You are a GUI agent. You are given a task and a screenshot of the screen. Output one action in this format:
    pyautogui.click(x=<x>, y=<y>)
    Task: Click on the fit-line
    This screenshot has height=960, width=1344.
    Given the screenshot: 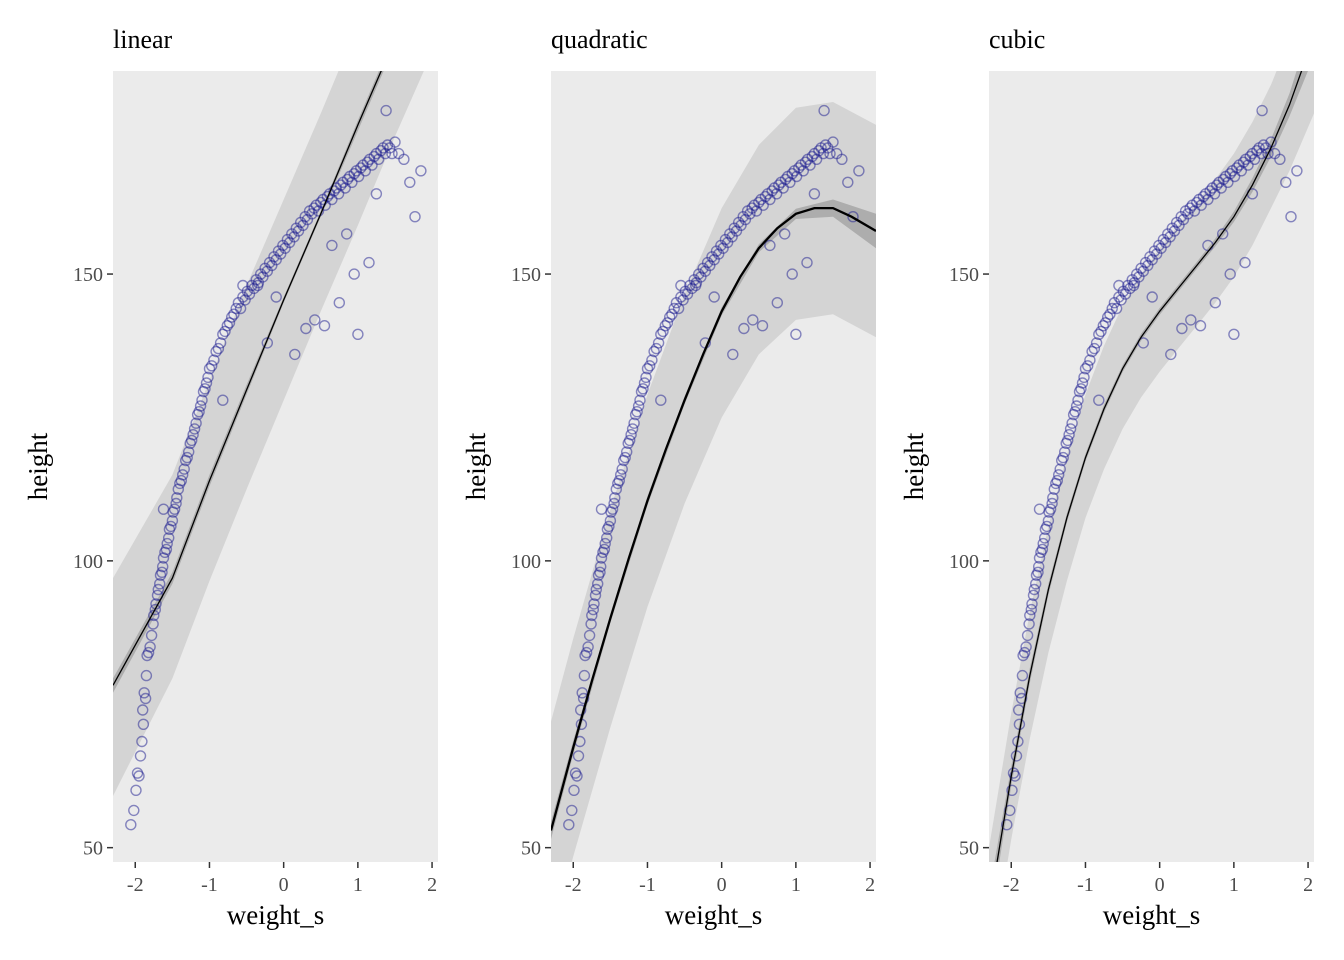 What is the action you would take?
    pyautogui.click(x=247, y=378)
    